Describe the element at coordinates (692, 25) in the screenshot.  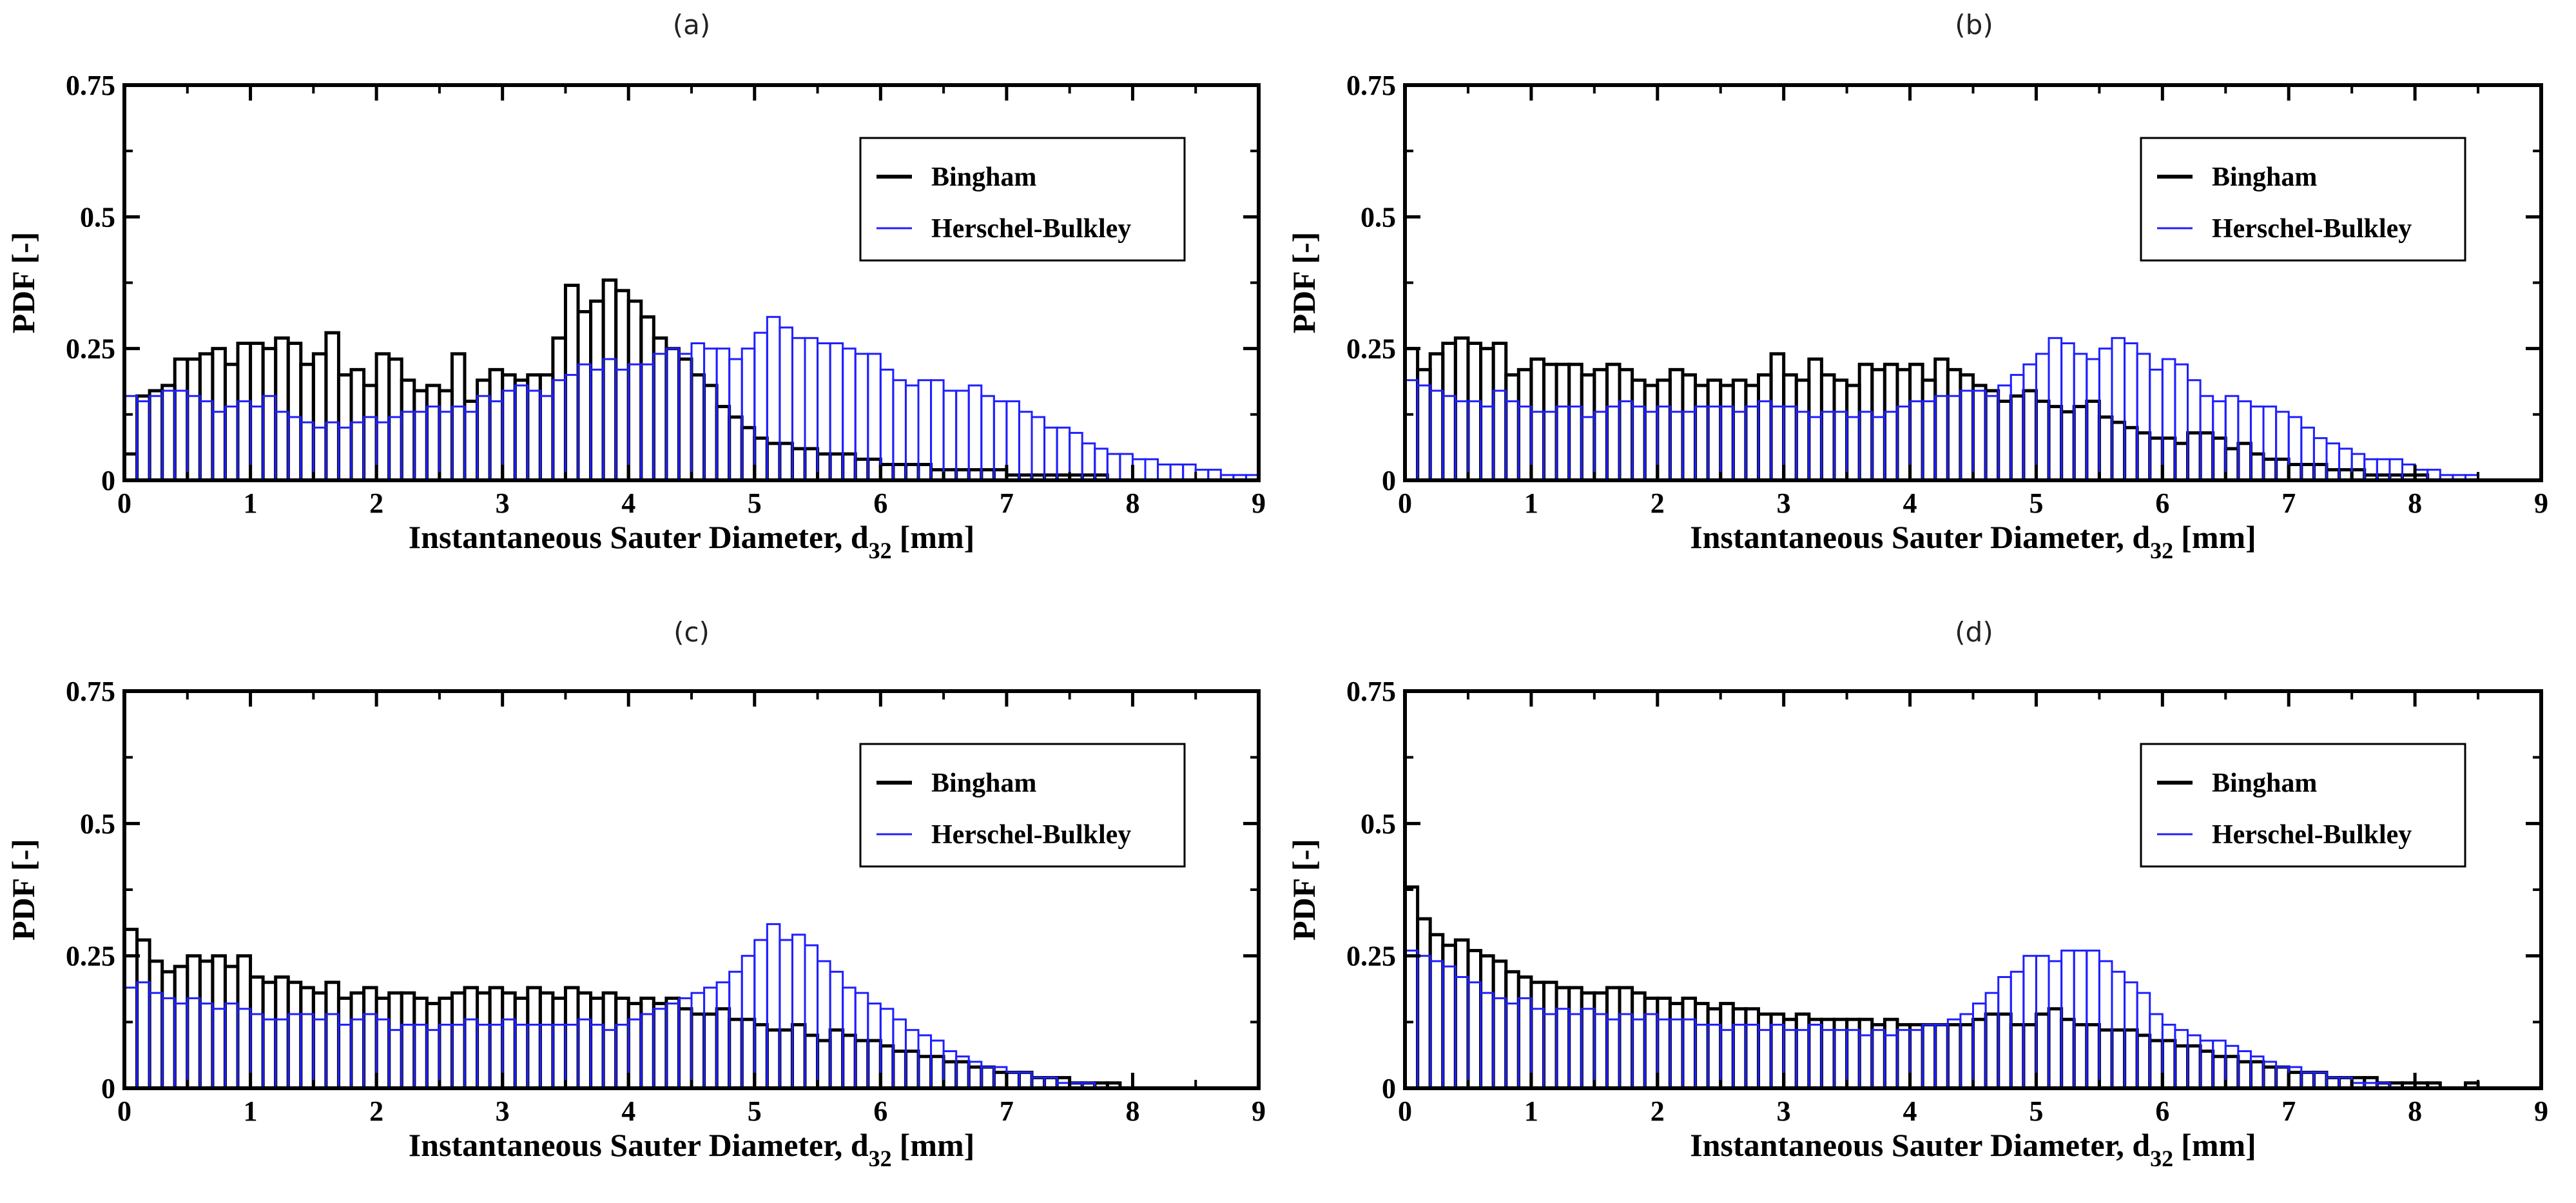
I see `panel-title: (a)` at that location.